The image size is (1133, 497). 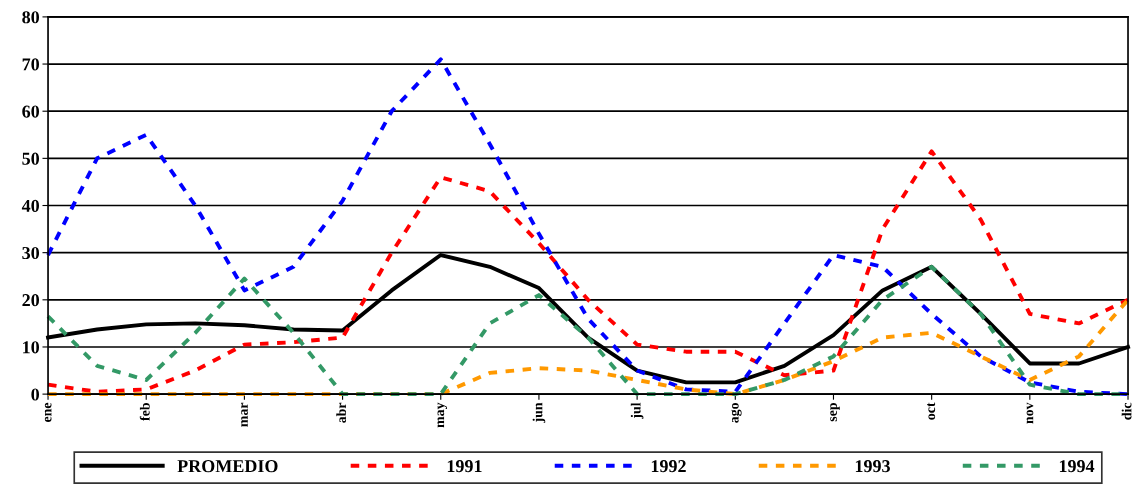 I want to click on x-tick-label: mar, so click(x=244, y=414).